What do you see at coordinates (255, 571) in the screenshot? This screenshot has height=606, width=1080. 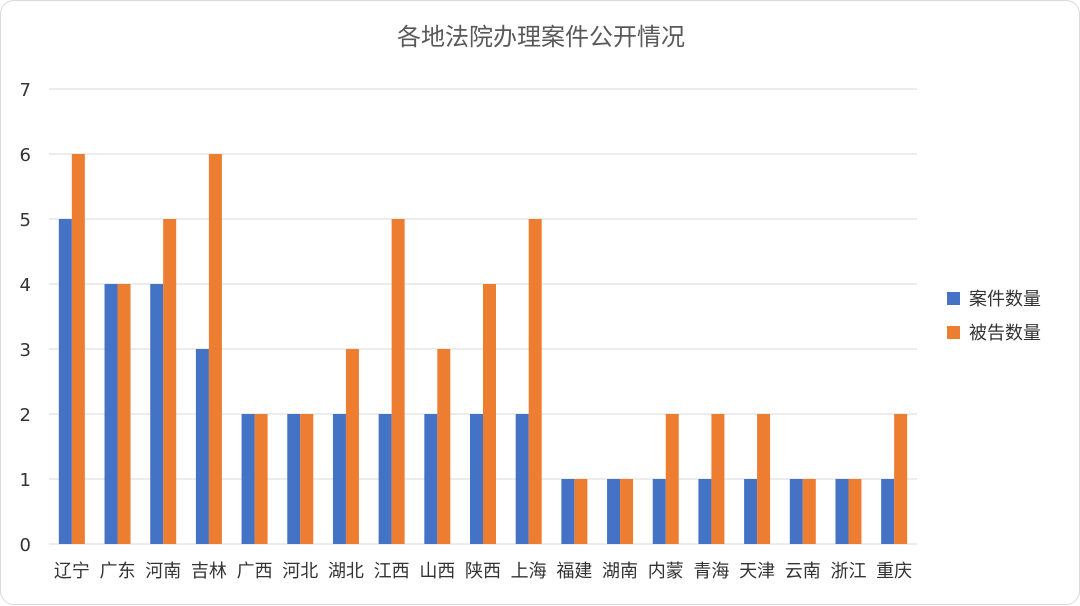 I see `x-tick-label: 广西` at bounding box center [255, 571].